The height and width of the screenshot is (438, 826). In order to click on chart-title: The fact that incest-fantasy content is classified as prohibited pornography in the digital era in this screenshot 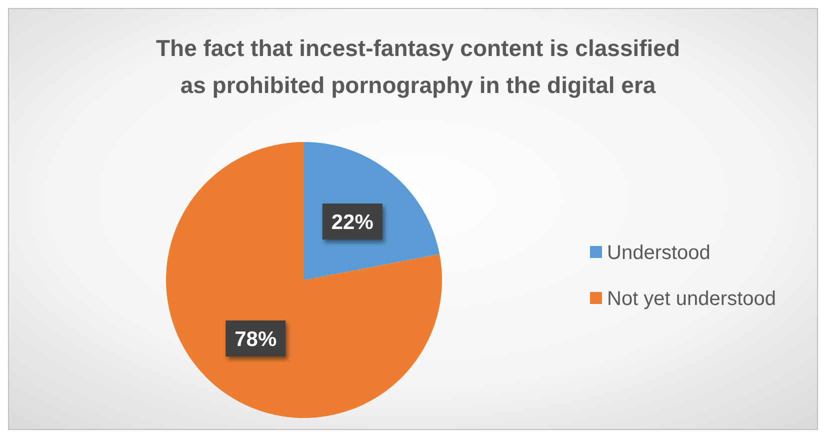, I will do `click(418, 66)`.